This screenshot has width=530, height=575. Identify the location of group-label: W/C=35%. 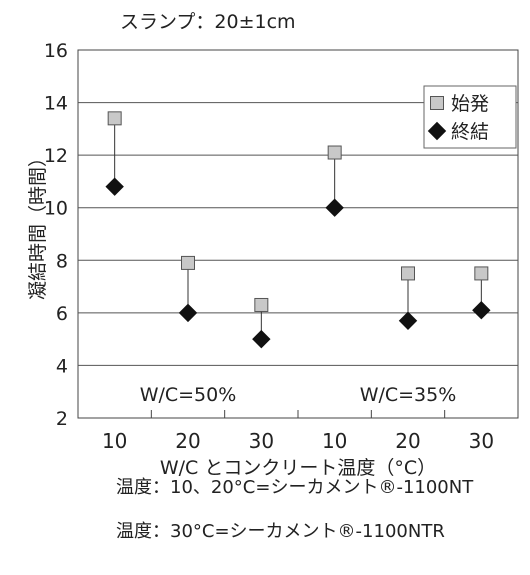
(408, 395).